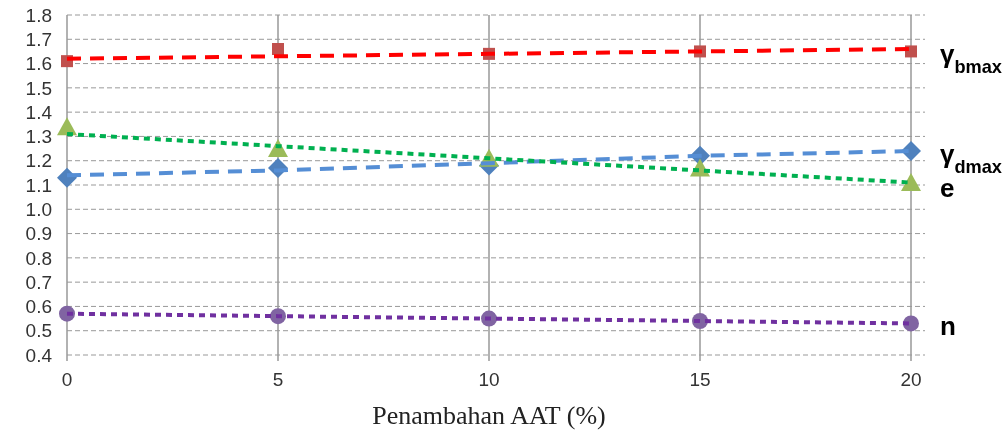  Describe the element at coordinates (489, 415) in the screenshot. I see `x-axis-title: Penambahan AAT (%)` at that location.